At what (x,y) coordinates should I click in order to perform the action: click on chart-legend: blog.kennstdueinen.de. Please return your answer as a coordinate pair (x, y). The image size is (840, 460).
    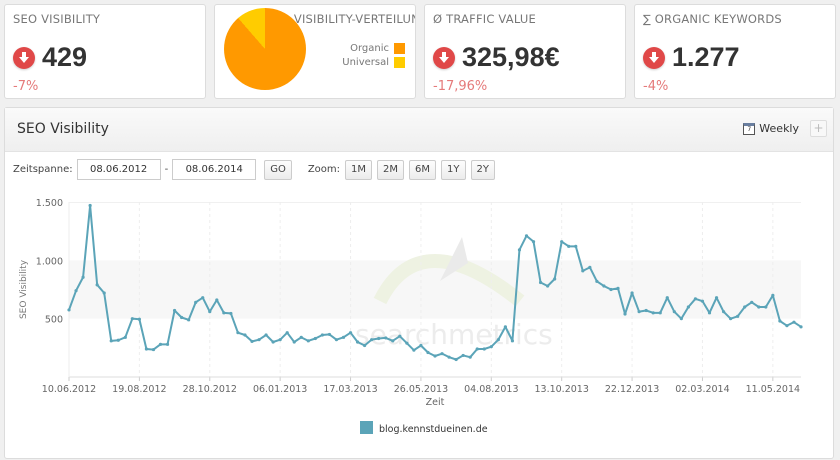
    Looking at the image, I should click on (424, 428).